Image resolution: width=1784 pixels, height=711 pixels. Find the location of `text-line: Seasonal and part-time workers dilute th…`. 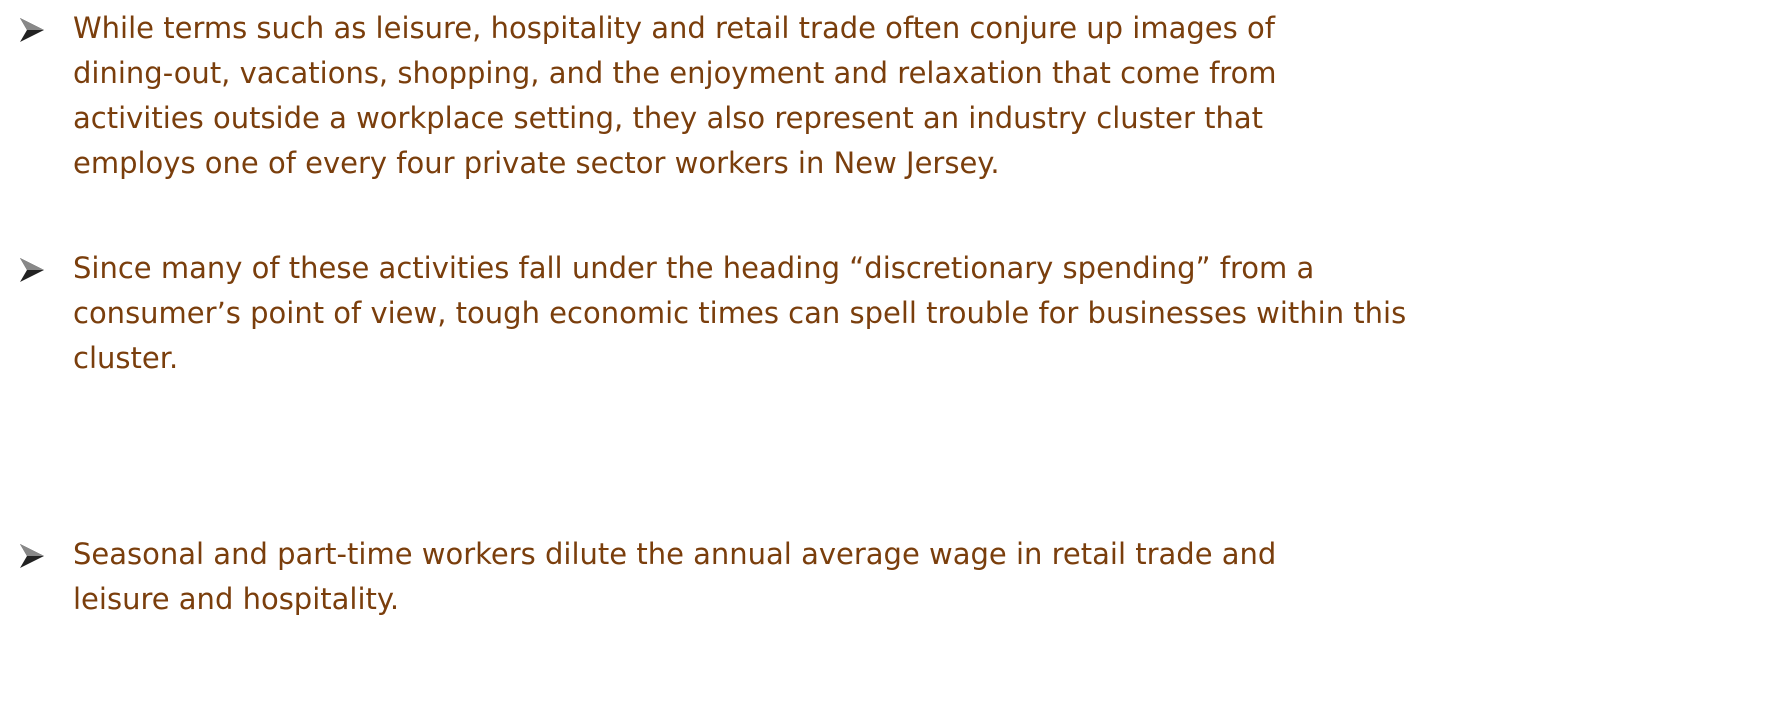

text-line: Seasonal and part-time workers dilute th… is located at coordinates (675, 554).